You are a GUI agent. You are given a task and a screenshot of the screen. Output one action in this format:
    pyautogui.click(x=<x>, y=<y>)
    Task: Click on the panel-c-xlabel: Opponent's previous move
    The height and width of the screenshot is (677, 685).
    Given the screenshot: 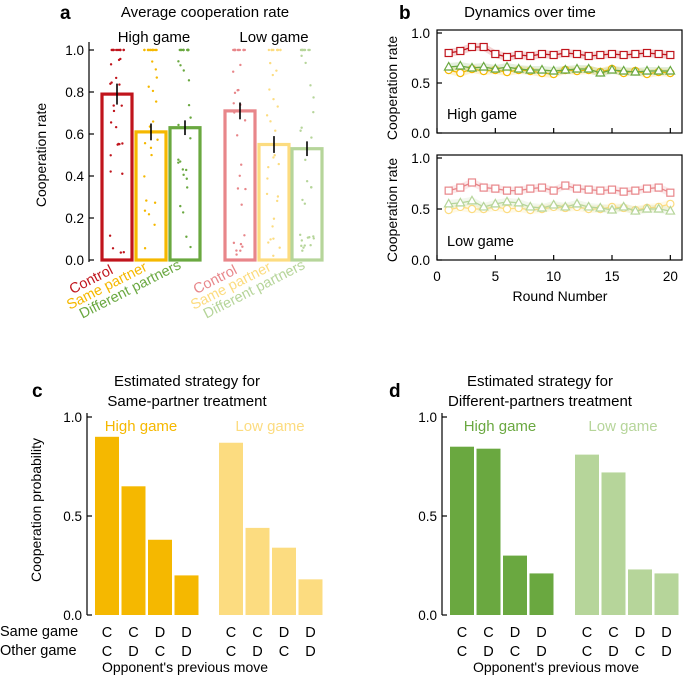 What is the action you would take?
    pyautogui.click(x=185, y=667)
    